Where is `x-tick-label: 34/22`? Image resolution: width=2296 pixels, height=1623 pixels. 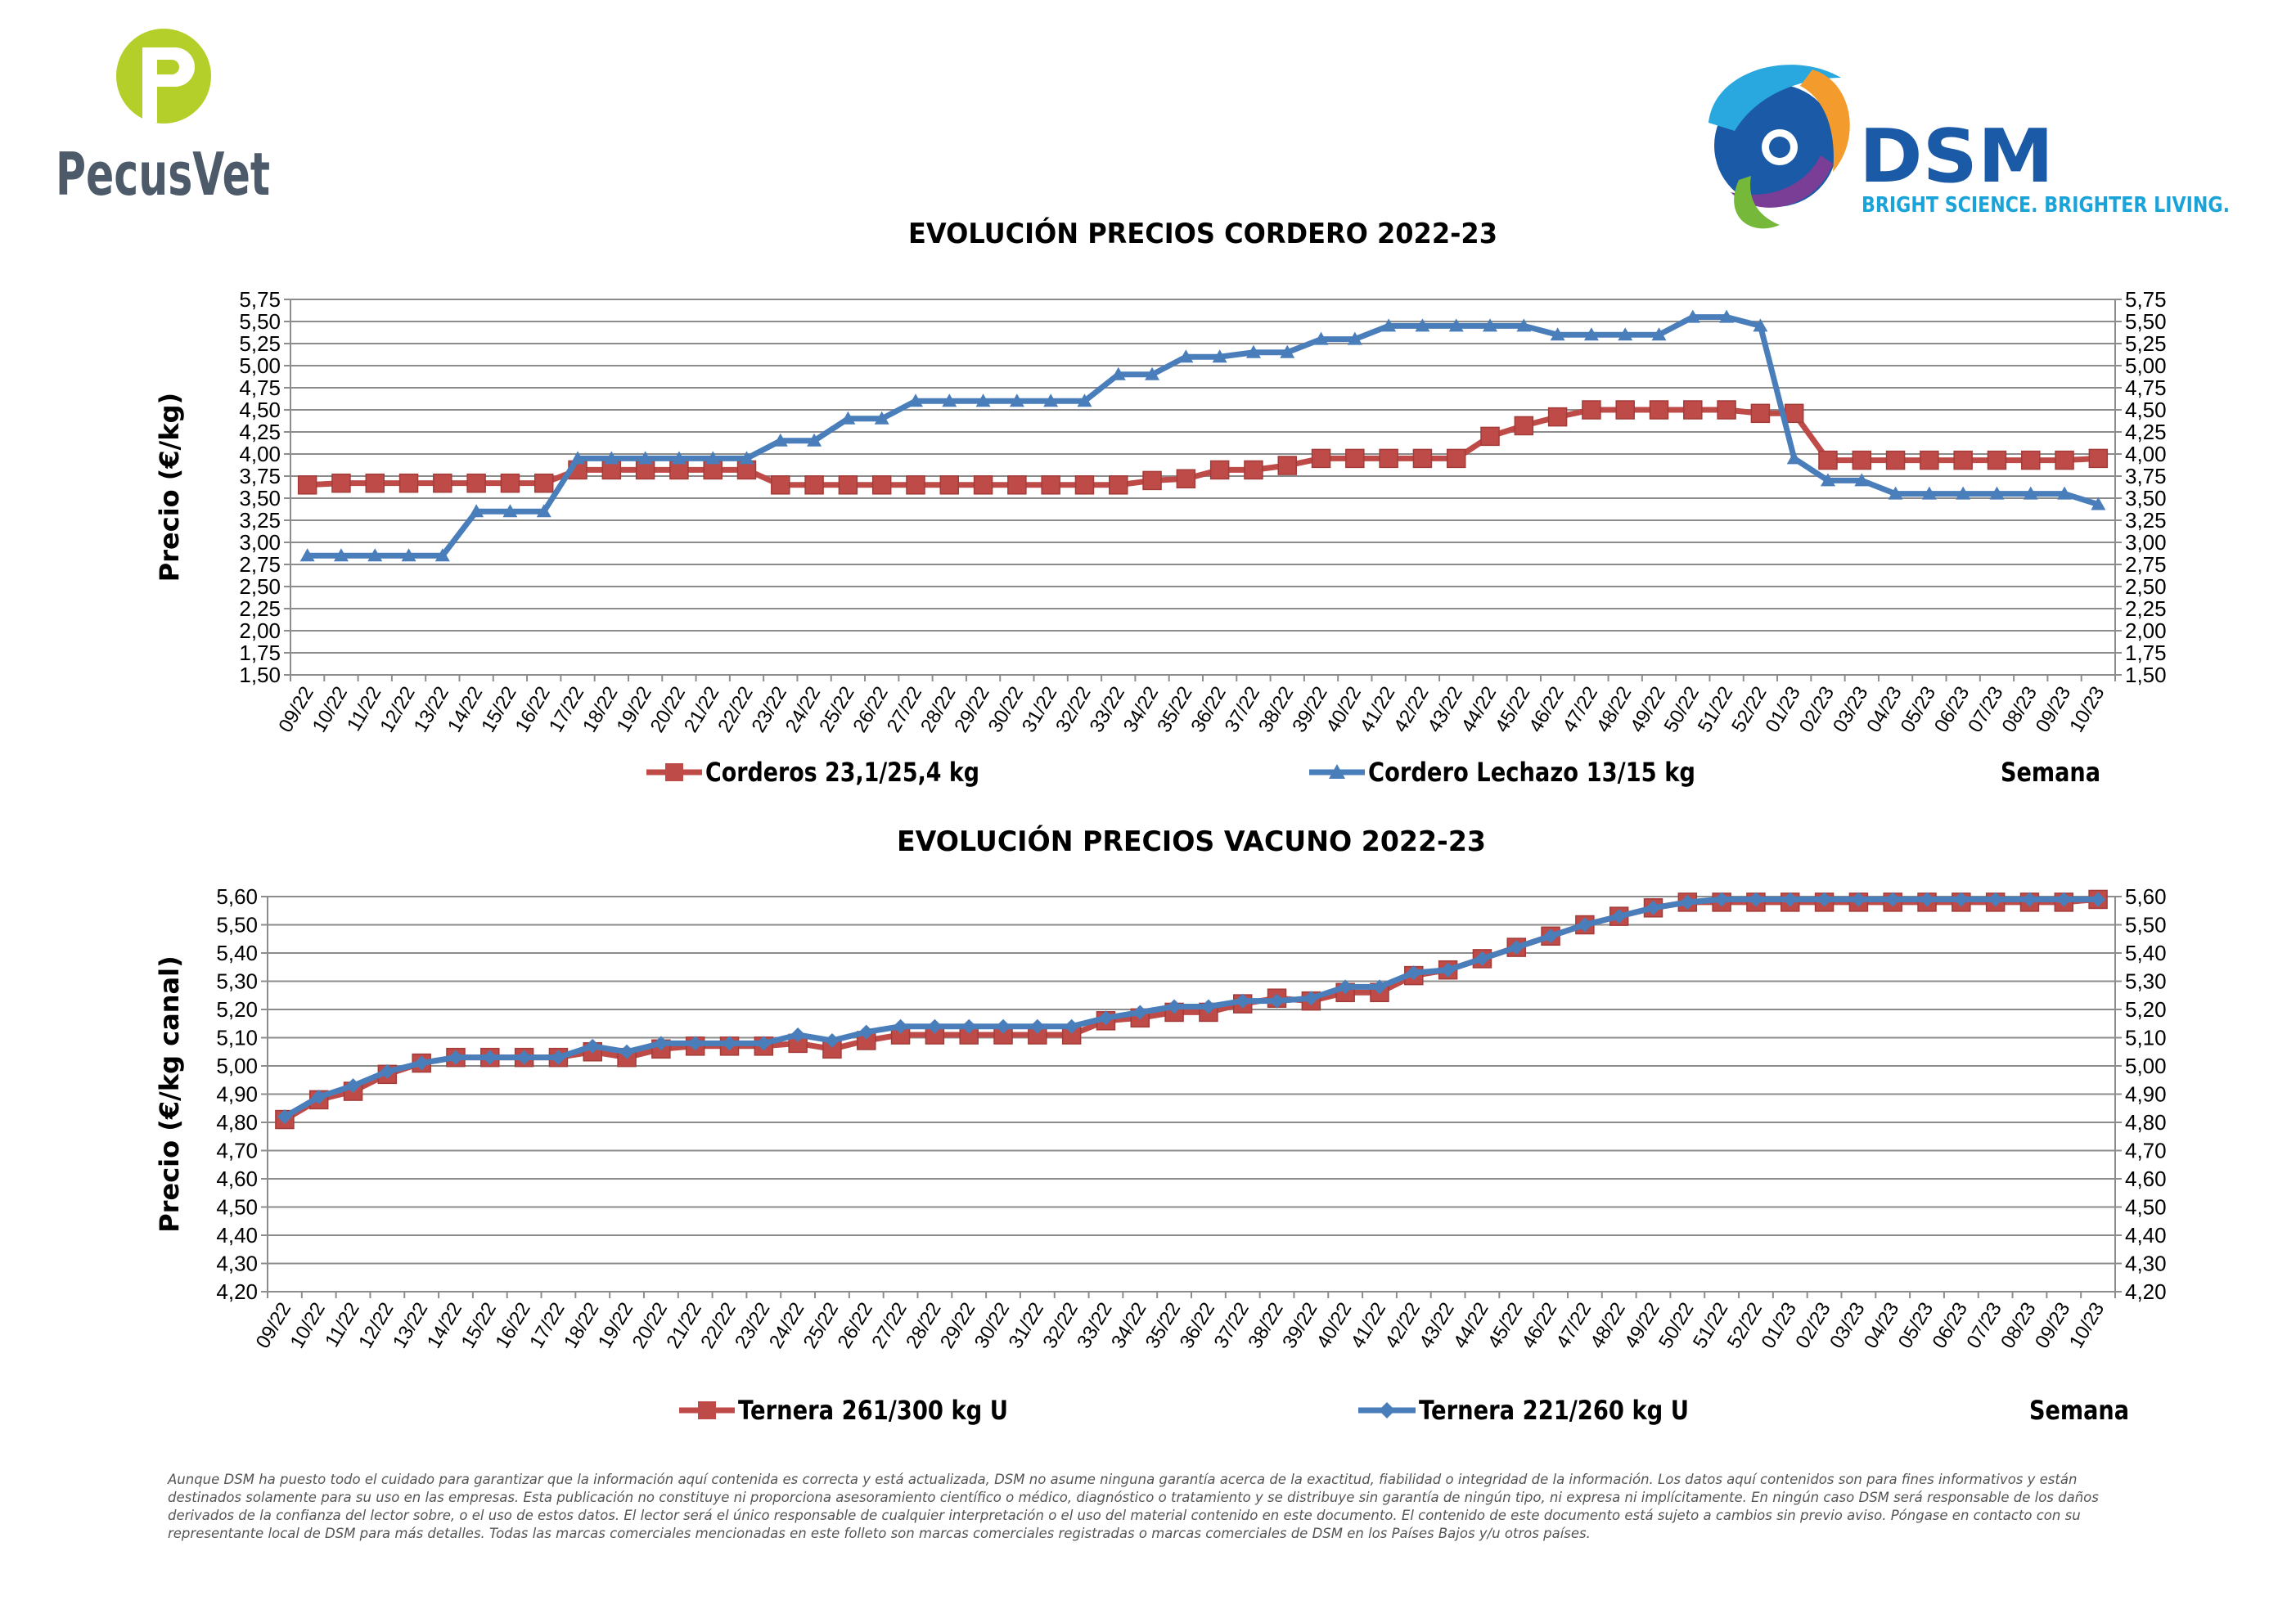 x-tick-label: 34/22 is located at coordinates (1141, 710).